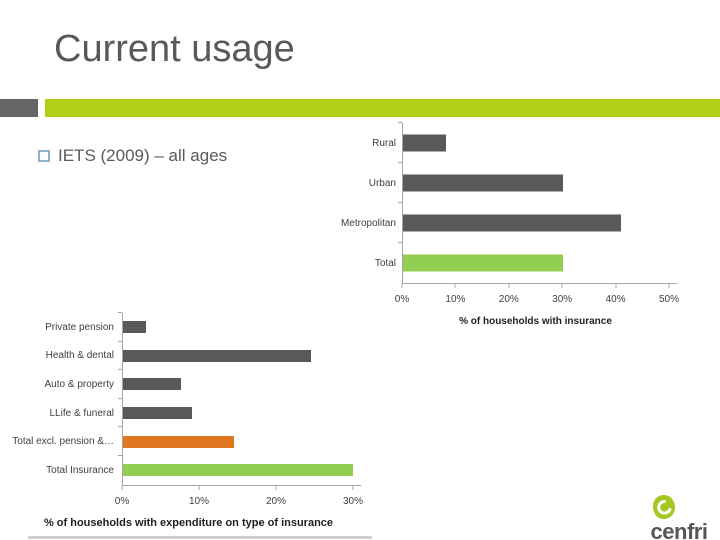 This screenshot has height=540, width=720. What do you see at coordinates (152, 384) in the screenshot?
I see `bar-auto-property` at bounding box center [152, 384].